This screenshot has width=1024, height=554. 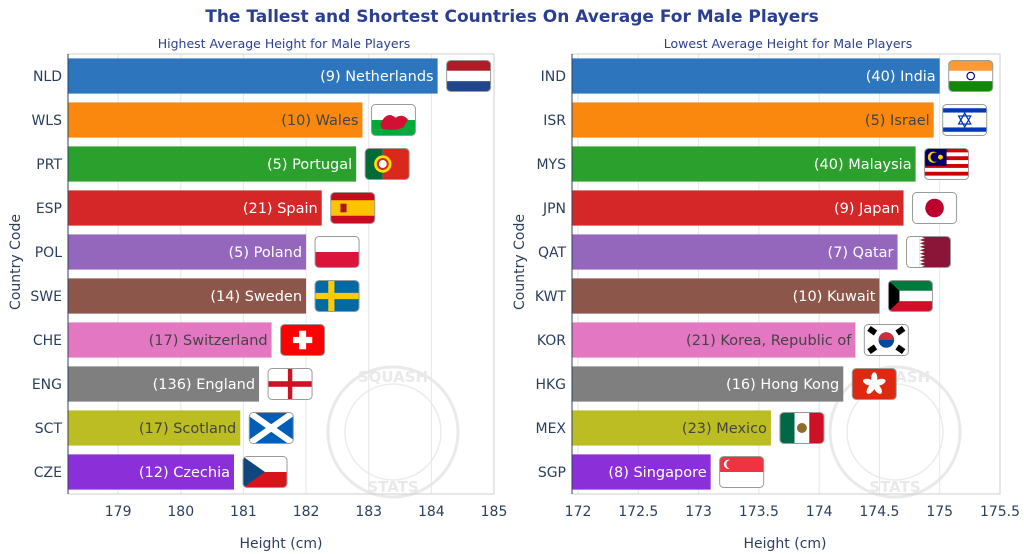 What do you see at coordinates (638, 512) in the screenshot?
I see `x-tick-label: 172.5` at bounding box center [638, 512].